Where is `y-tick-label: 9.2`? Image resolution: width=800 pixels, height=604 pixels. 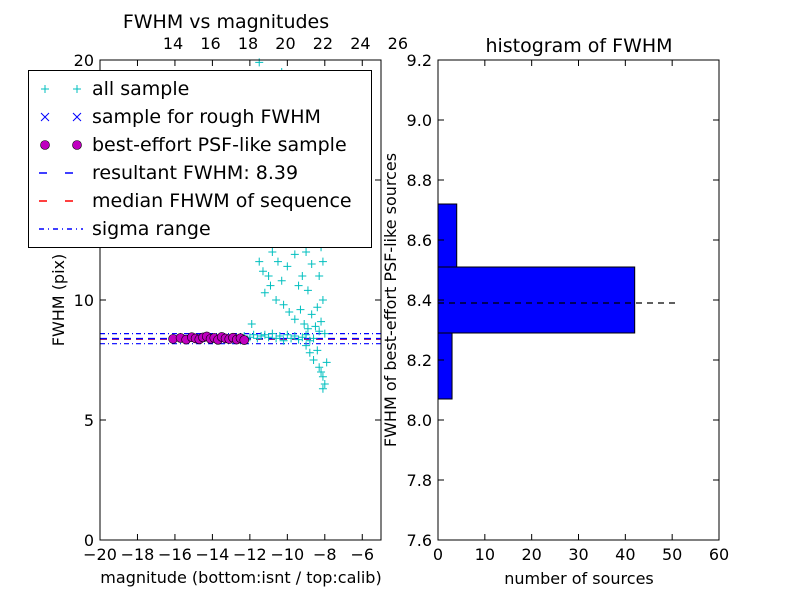
y-tick-label: 9.2 is located at coordinates (419, 60).